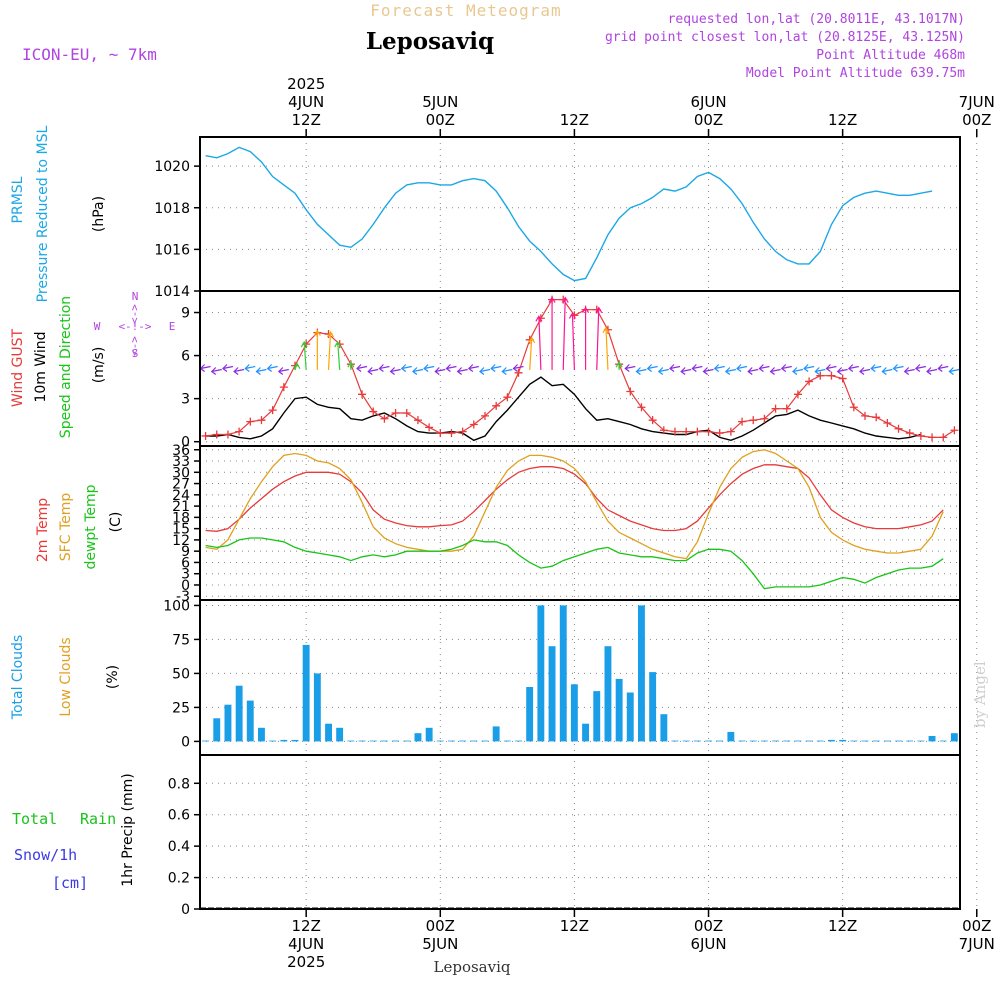 This screenshot has height=1000, width=1000. What do you see at coordinates (185, 357) in the screenshot?
I see `y-tick-label: 6` at bounding box center [185, 357].